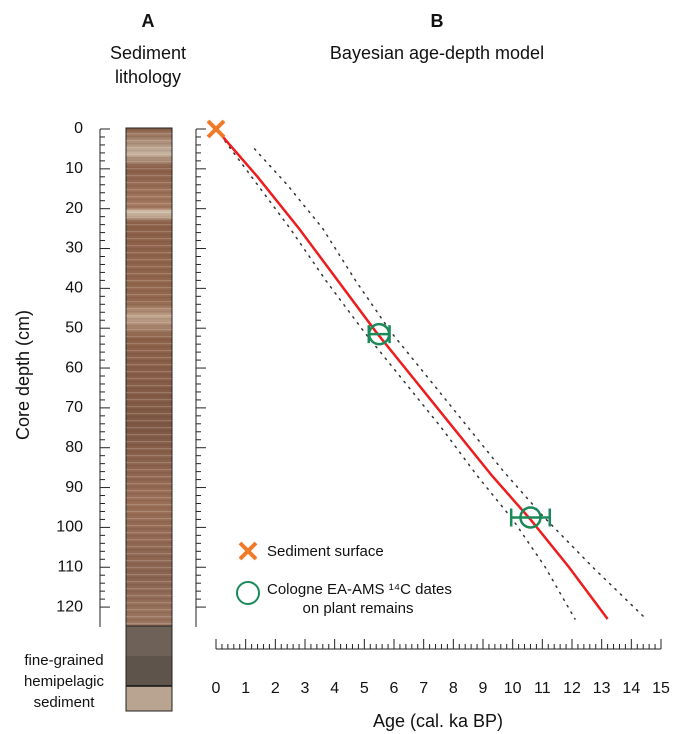 Image resolution: width=675 pixels, height=734 pixels. Describe the element at coordinates (513, 688) in the screenshot. I see `x-tick-label: 10` at that location.